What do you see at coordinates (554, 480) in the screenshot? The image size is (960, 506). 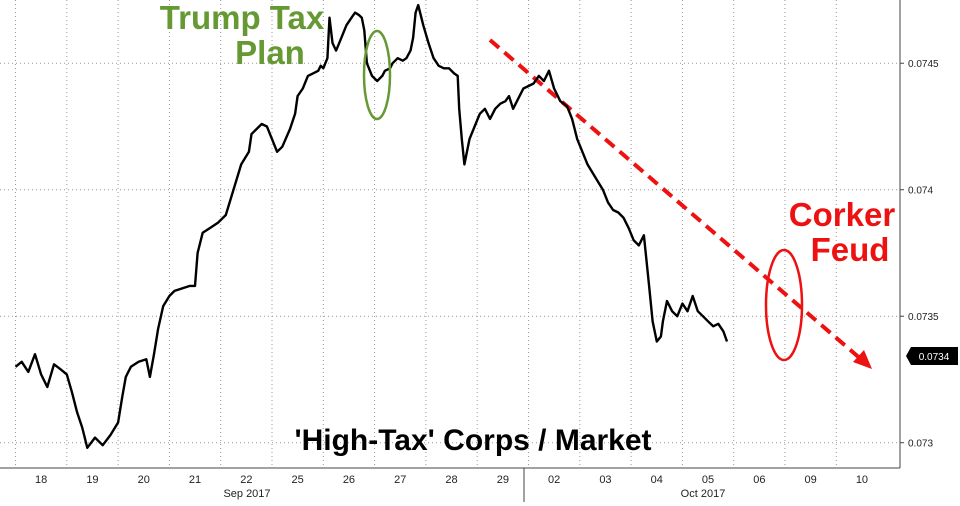 I see `x-tick-label: 02` at bounding box center [554, 480].